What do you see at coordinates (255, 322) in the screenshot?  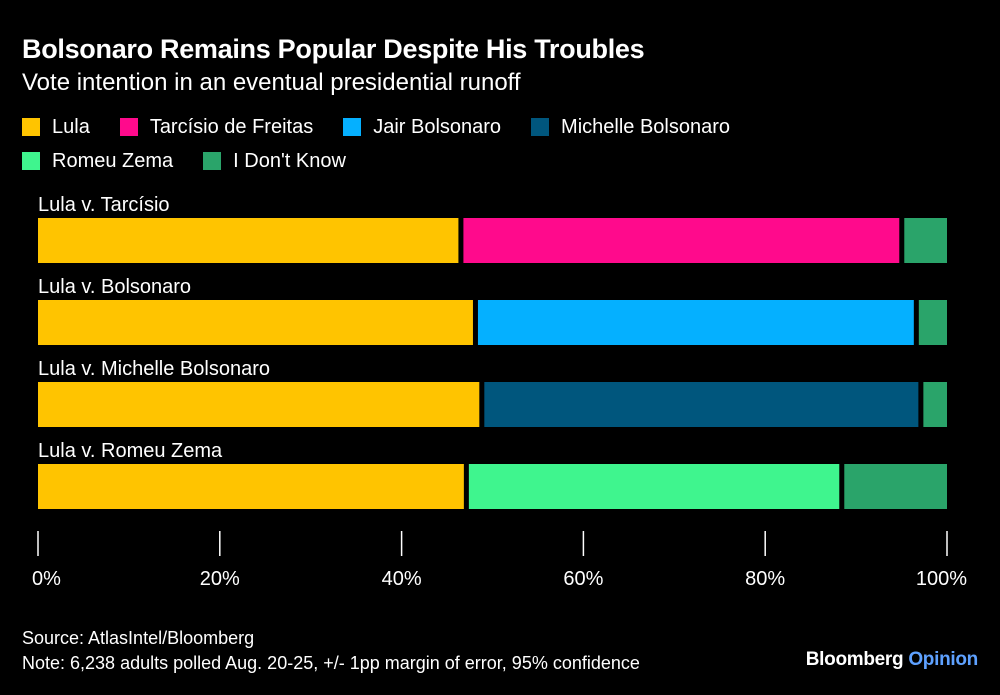 I see `bar-segment-lula-v-bolsonaro-lula` at bounding box center [255, 322].